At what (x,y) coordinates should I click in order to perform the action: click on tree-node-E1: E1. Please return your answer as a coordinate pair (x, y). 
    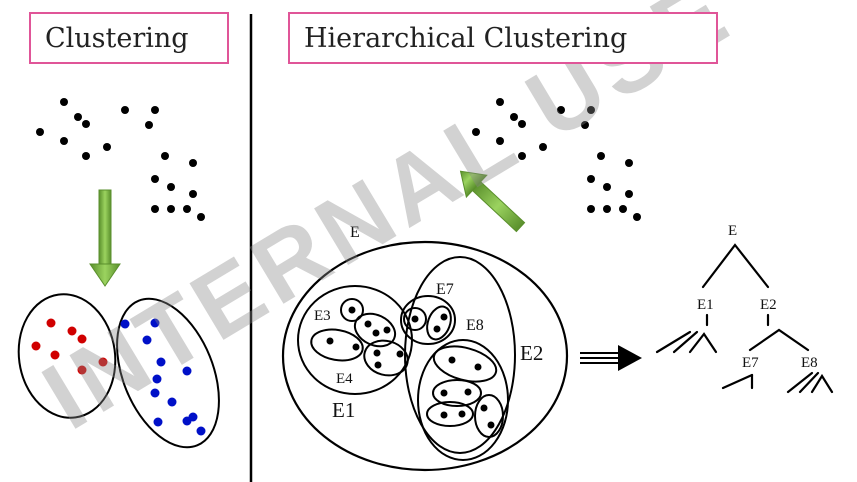
    Looking at the image, I should click on (705, 305).